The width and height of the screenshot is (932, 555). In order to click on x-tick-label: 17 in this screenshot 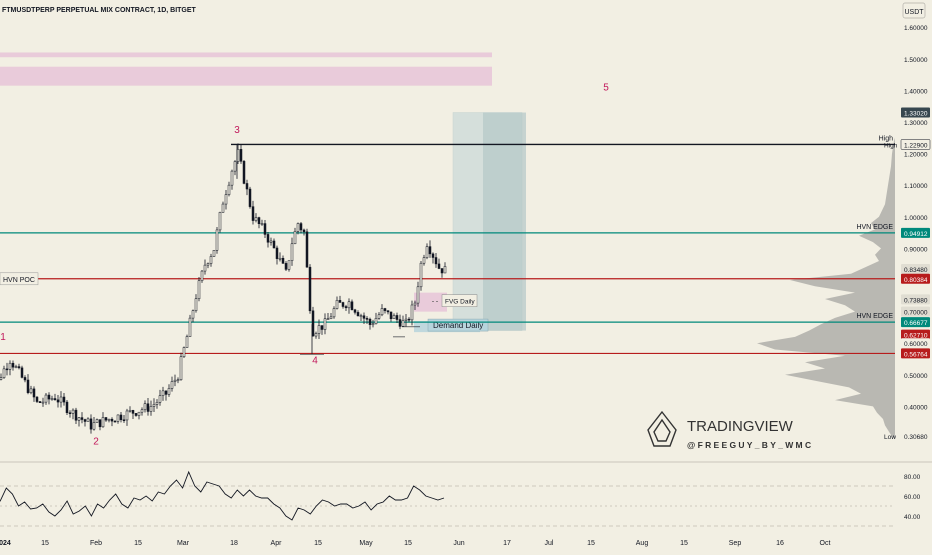, I will do `click(507, 543)`.